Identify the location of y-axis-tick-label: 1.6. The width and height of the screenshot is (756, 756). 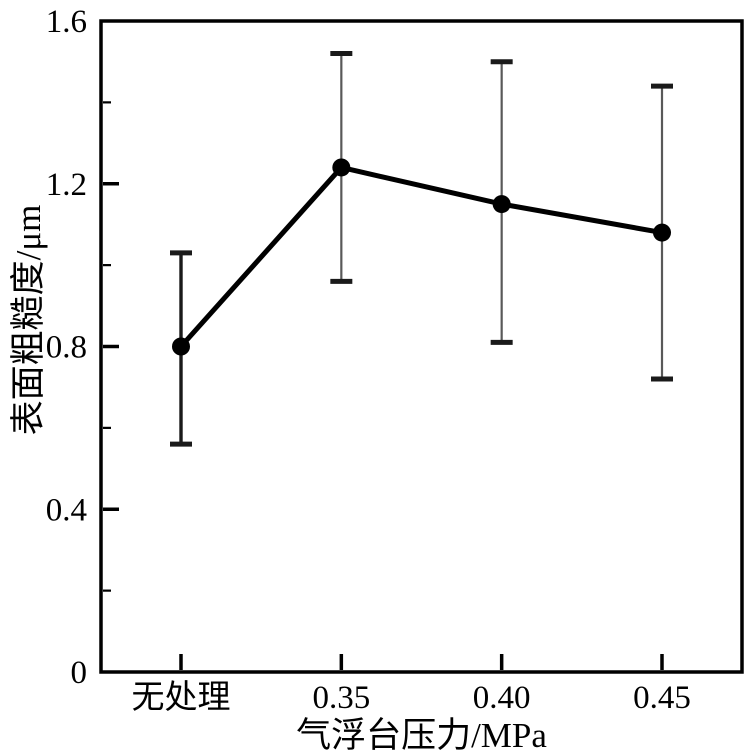
(66, 22).